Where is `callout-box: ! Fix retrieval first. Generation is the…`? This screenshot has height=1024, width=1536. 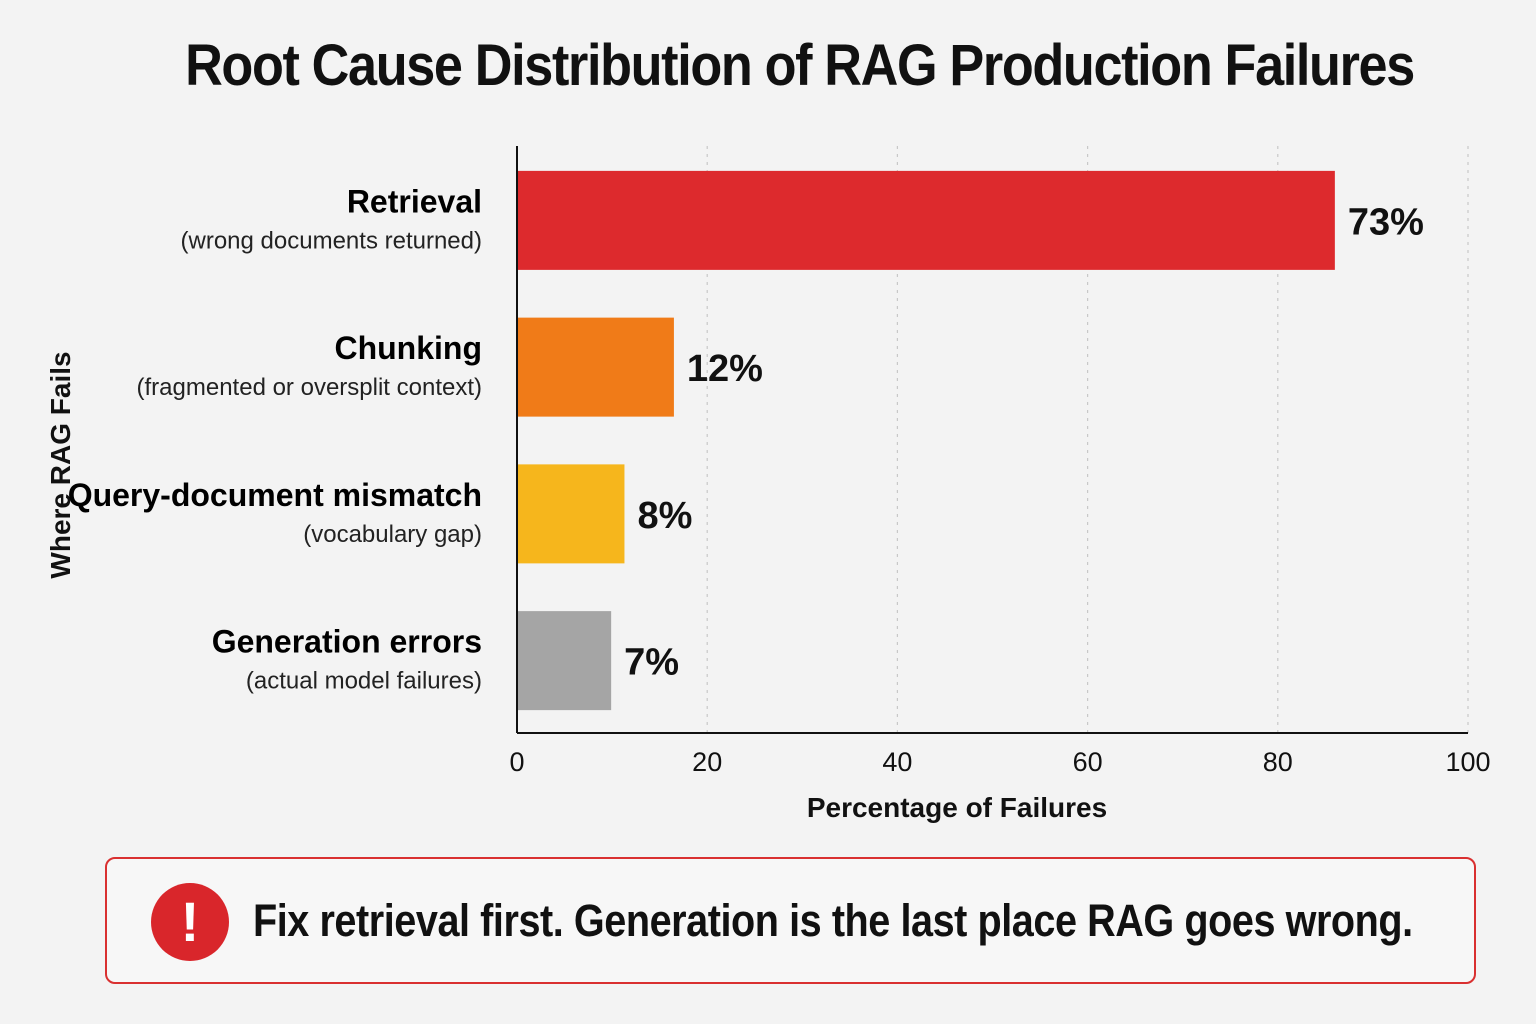 callout-box: ! Fix retrieval first. Generation is the… is located at coordinates (790, 920).